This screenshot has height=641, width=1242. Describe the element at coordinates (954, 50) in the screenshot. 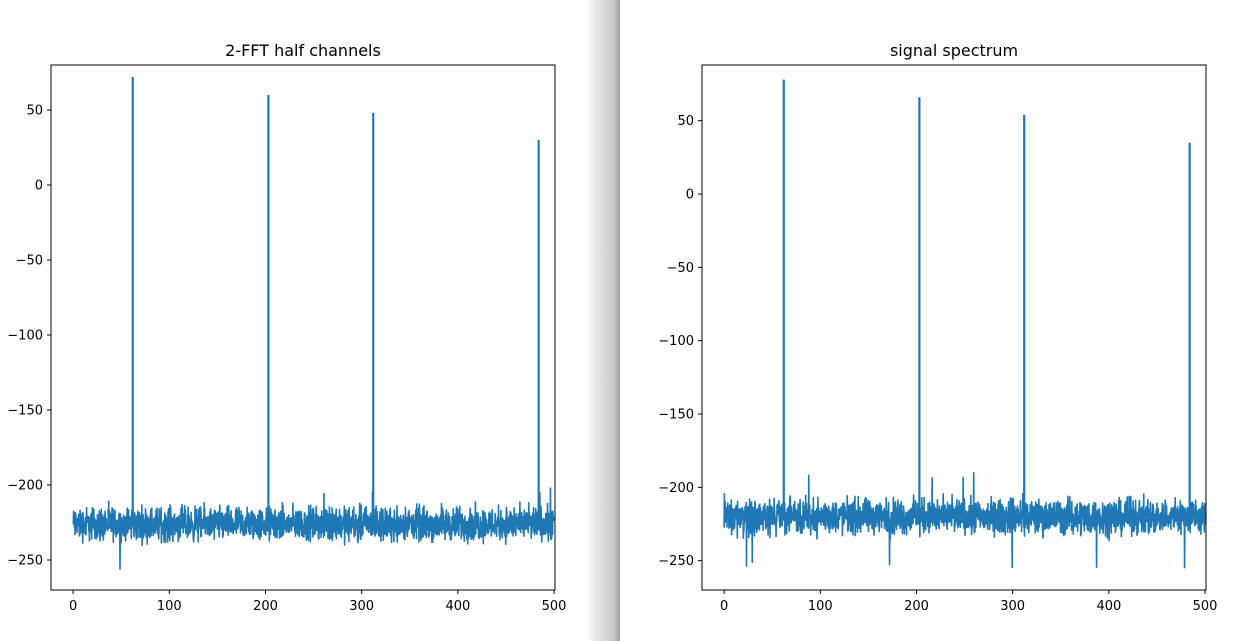

I see `chart-title: signal spectrum` at that location.